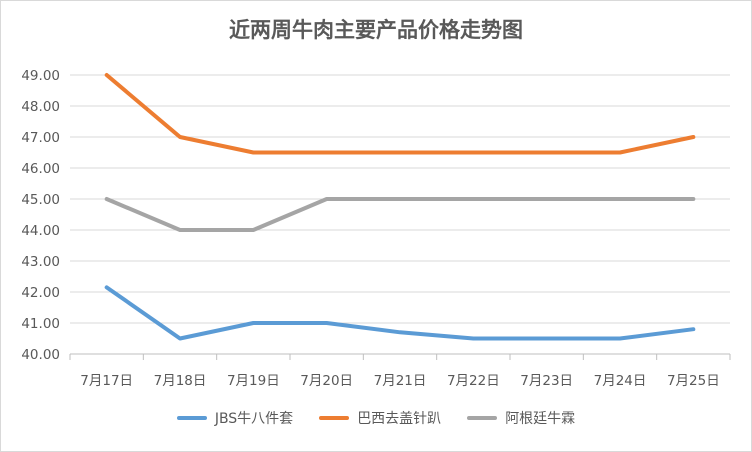 This screenshot has width=752, height=452. Describe the element at coordinates (40, 231) in the screenshot. I see `y-tick-label: 44.00` at that location.